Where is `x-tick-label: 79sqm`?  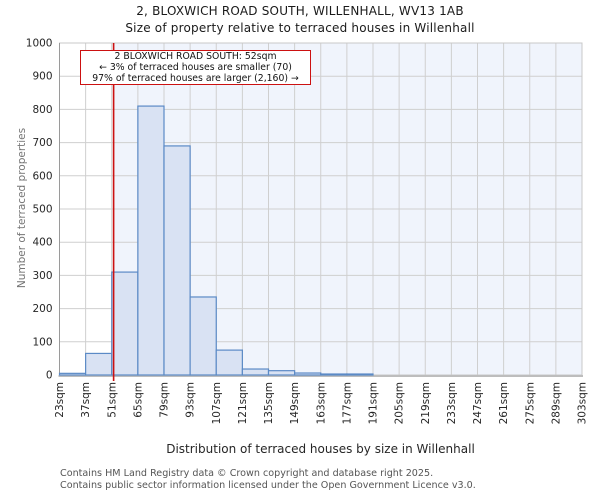
x-tick-label: 79sqm is located at coordinates (165, 400).